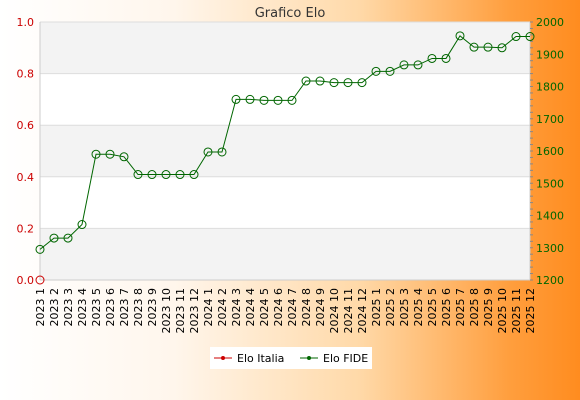  Describe the element at coordinates (194, 311) in the screenshot. I see `x-tick-label: 2023 12` at that location.